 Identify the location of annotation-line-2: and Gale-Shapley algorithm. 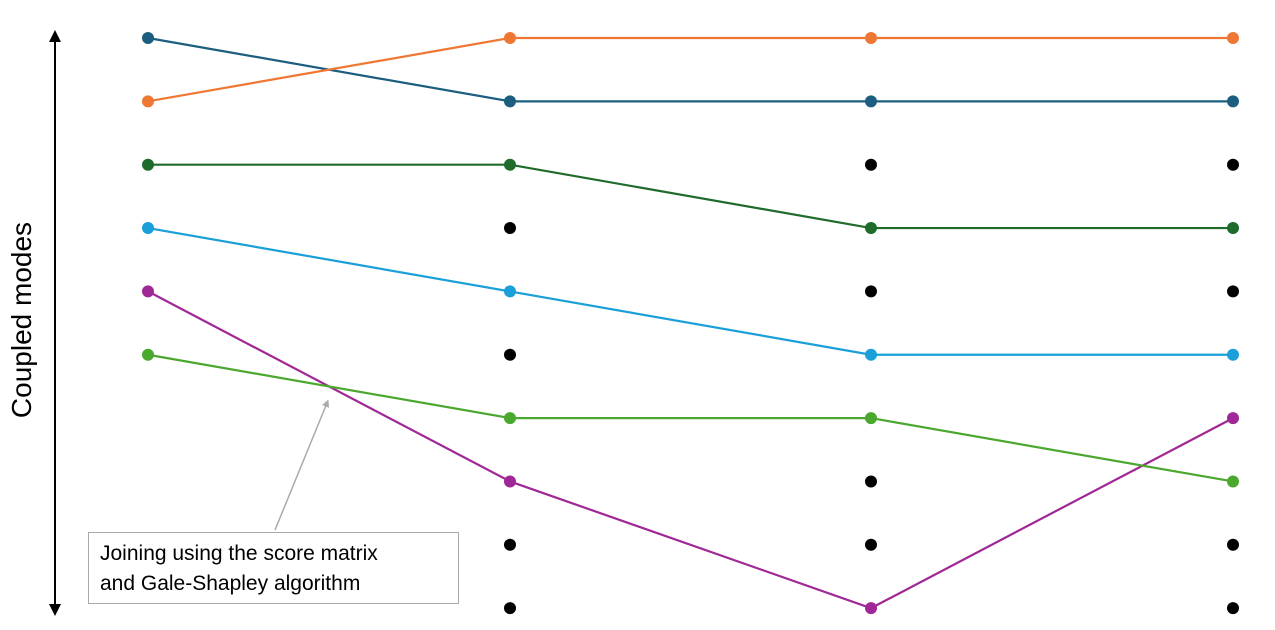
(230, 583).